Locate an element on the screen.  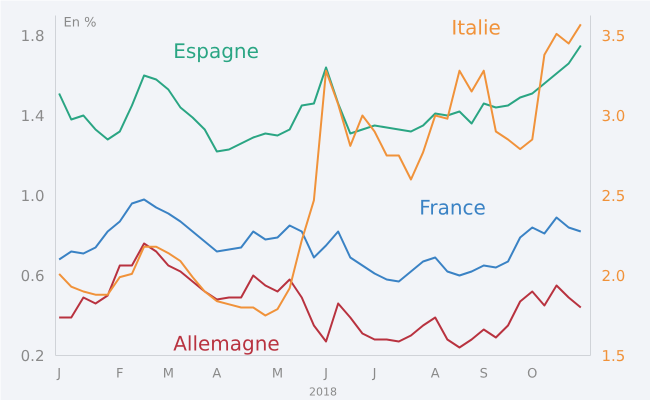
y2-tick-label: 3.5 is located at coordinates (614, 36).